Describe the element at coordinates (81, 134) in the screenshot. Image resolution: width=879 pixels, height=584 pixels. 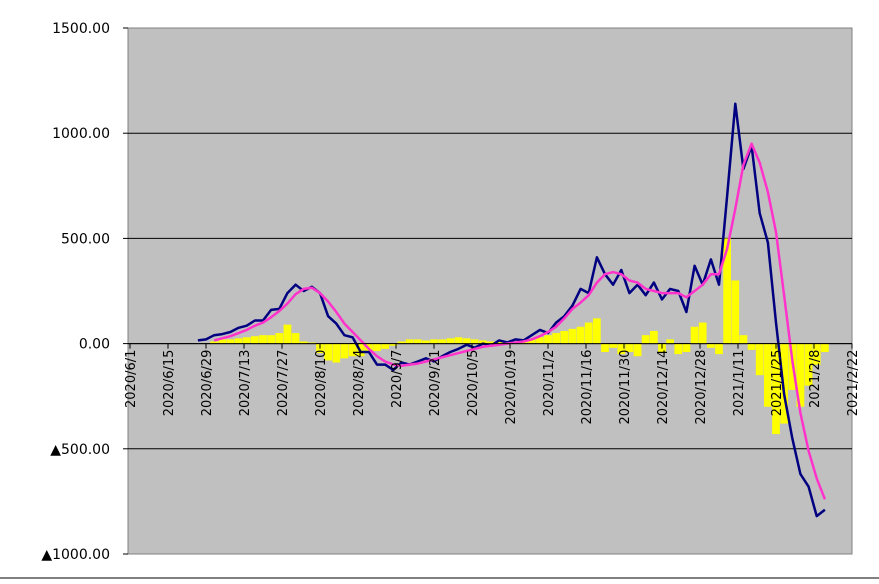
I see `y-tick-label: 1000.00` at that location.